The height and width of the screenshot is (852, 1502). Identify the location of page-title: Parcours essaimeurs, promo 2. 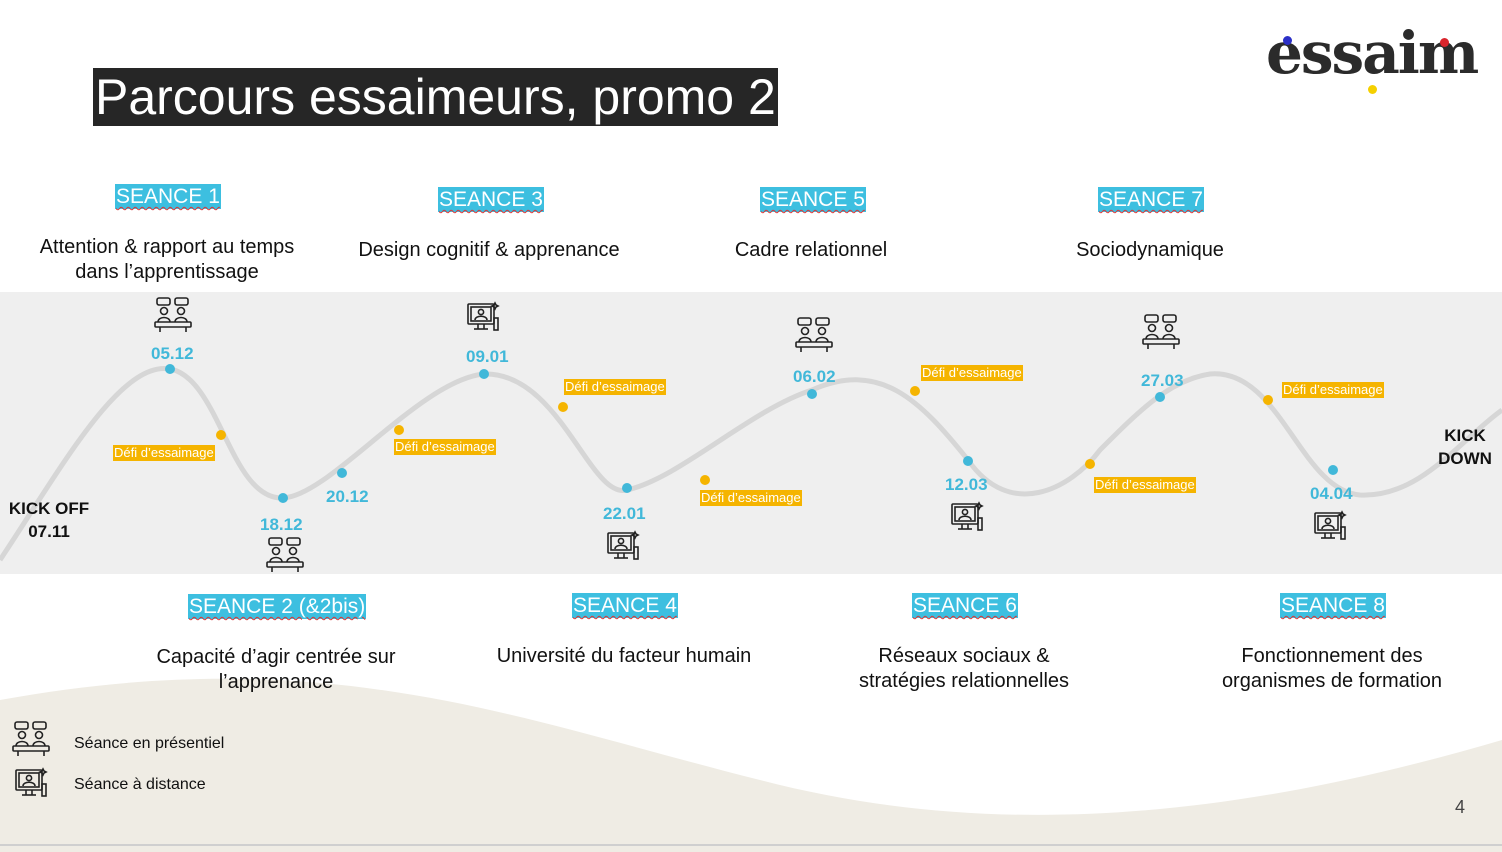
(435, 97).